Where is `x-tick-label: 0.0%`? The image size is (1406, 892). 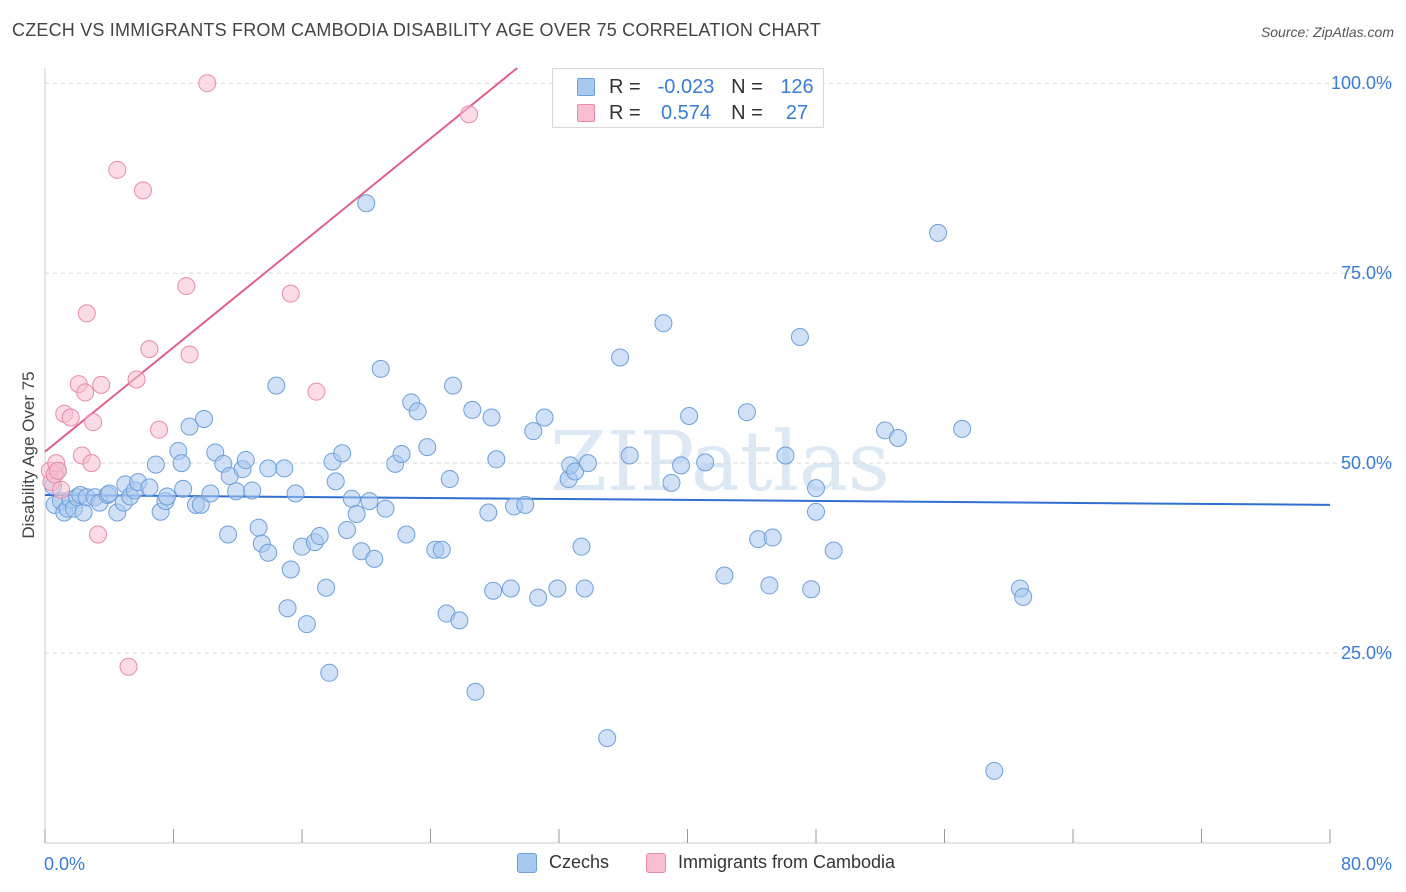
x-tick-label: 0.0% is located at coordinates (64, 864).